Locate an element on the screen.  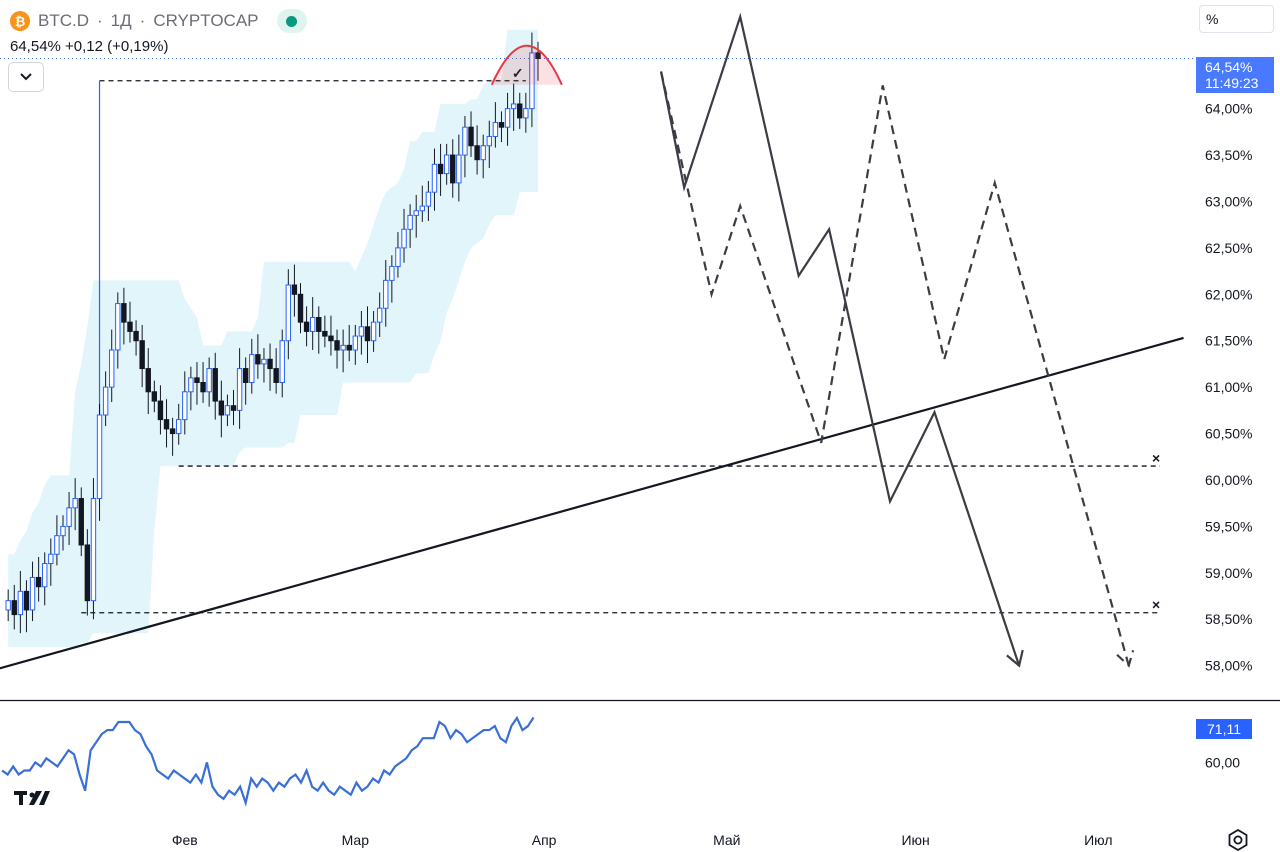
price-change-line: 64,54% +0,12 (+0,19%) is located at coordinates (89, 46).